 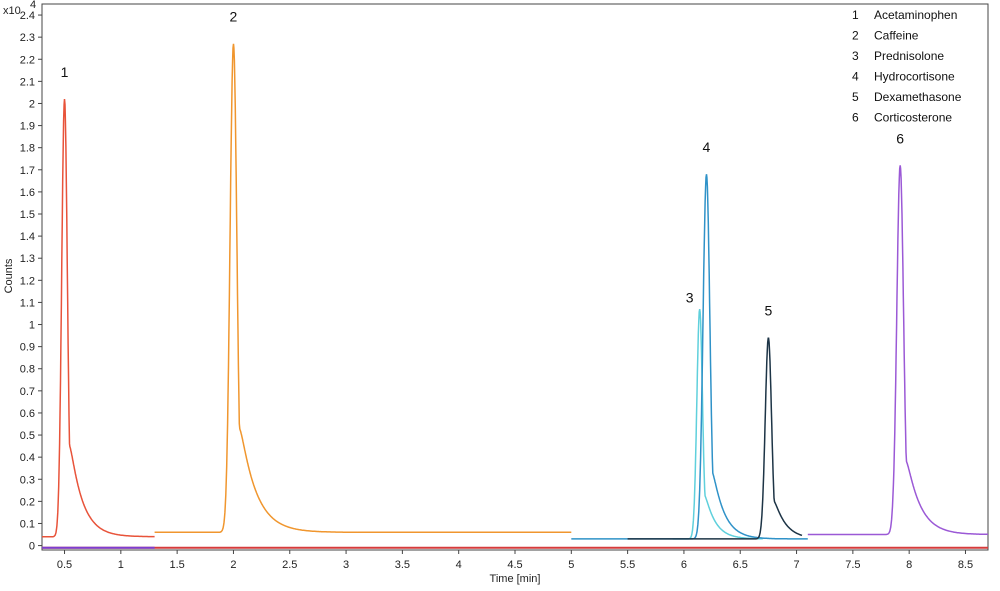 I want to click on y-axis-title: Counts, so click(x=9, y=275).